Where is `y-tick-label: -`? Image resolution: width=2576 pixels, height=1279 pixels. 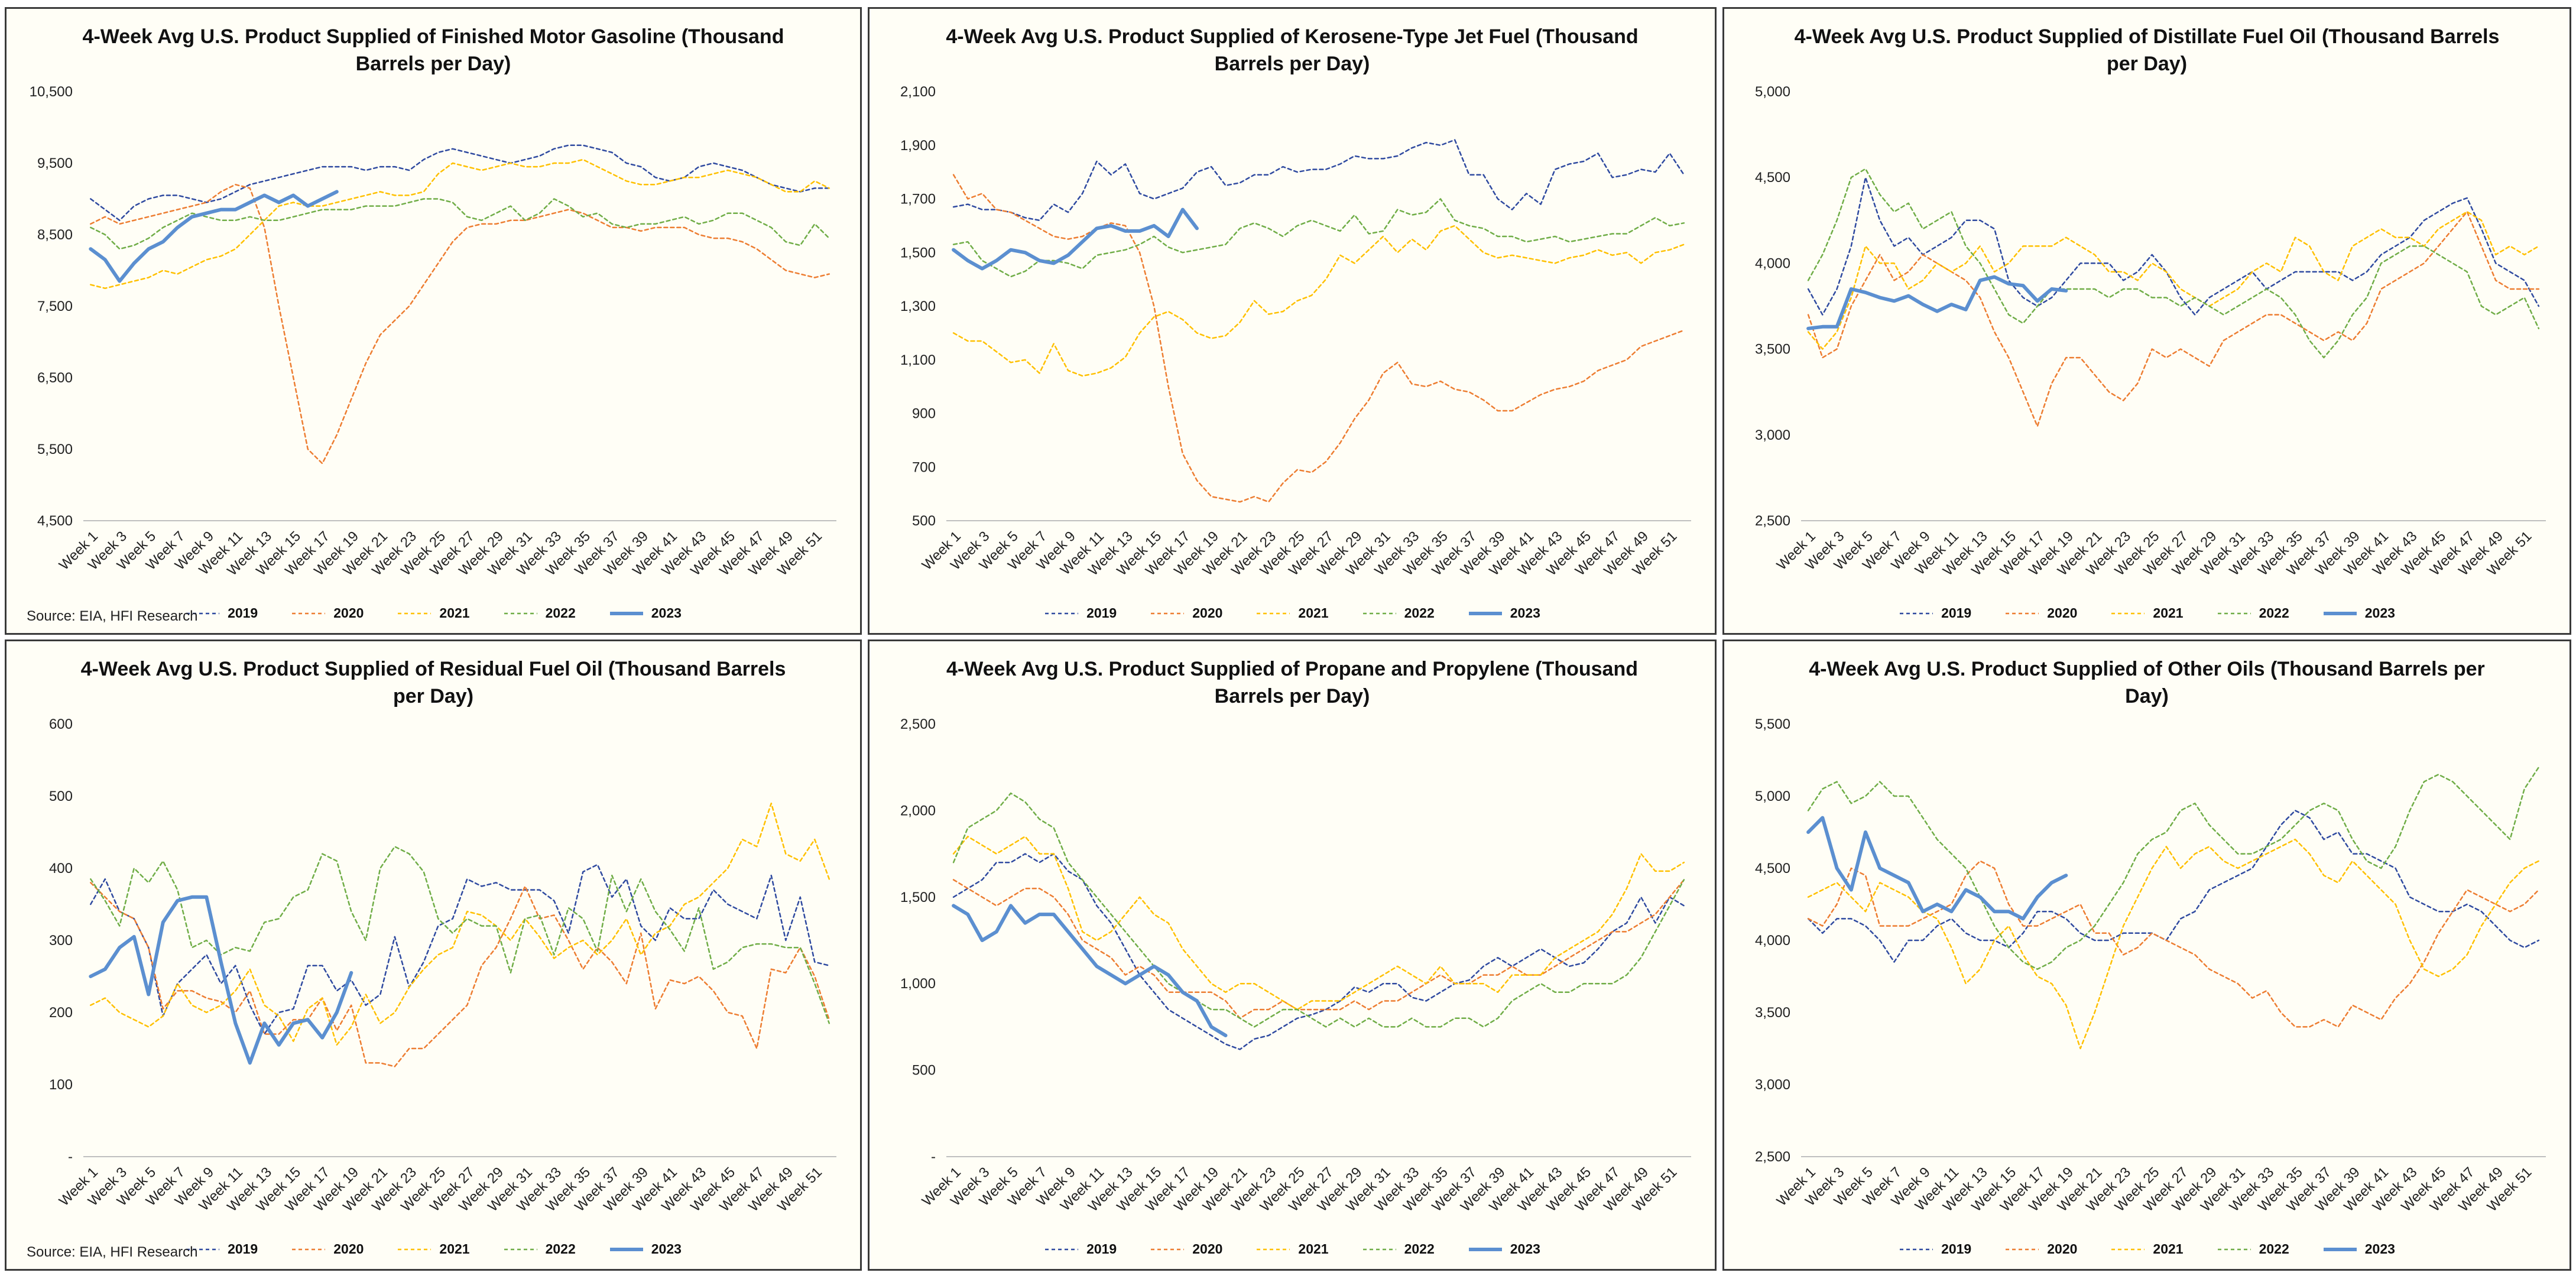
y-tick-label: - is located at coordinates (70, 1157).